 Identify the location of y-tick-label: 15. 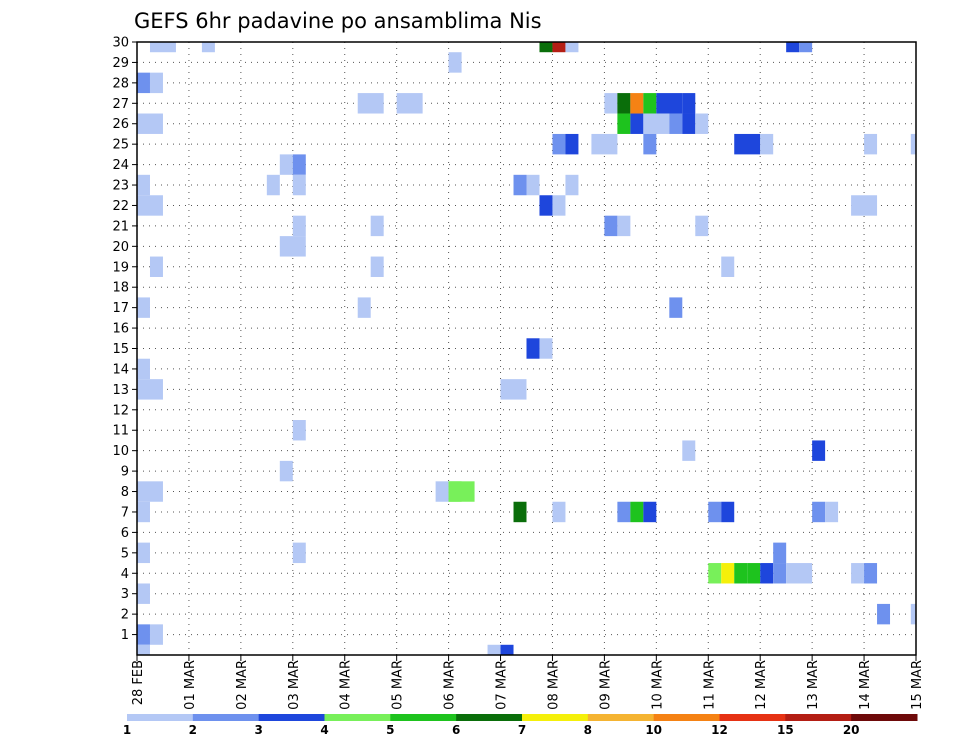
(120, 349).